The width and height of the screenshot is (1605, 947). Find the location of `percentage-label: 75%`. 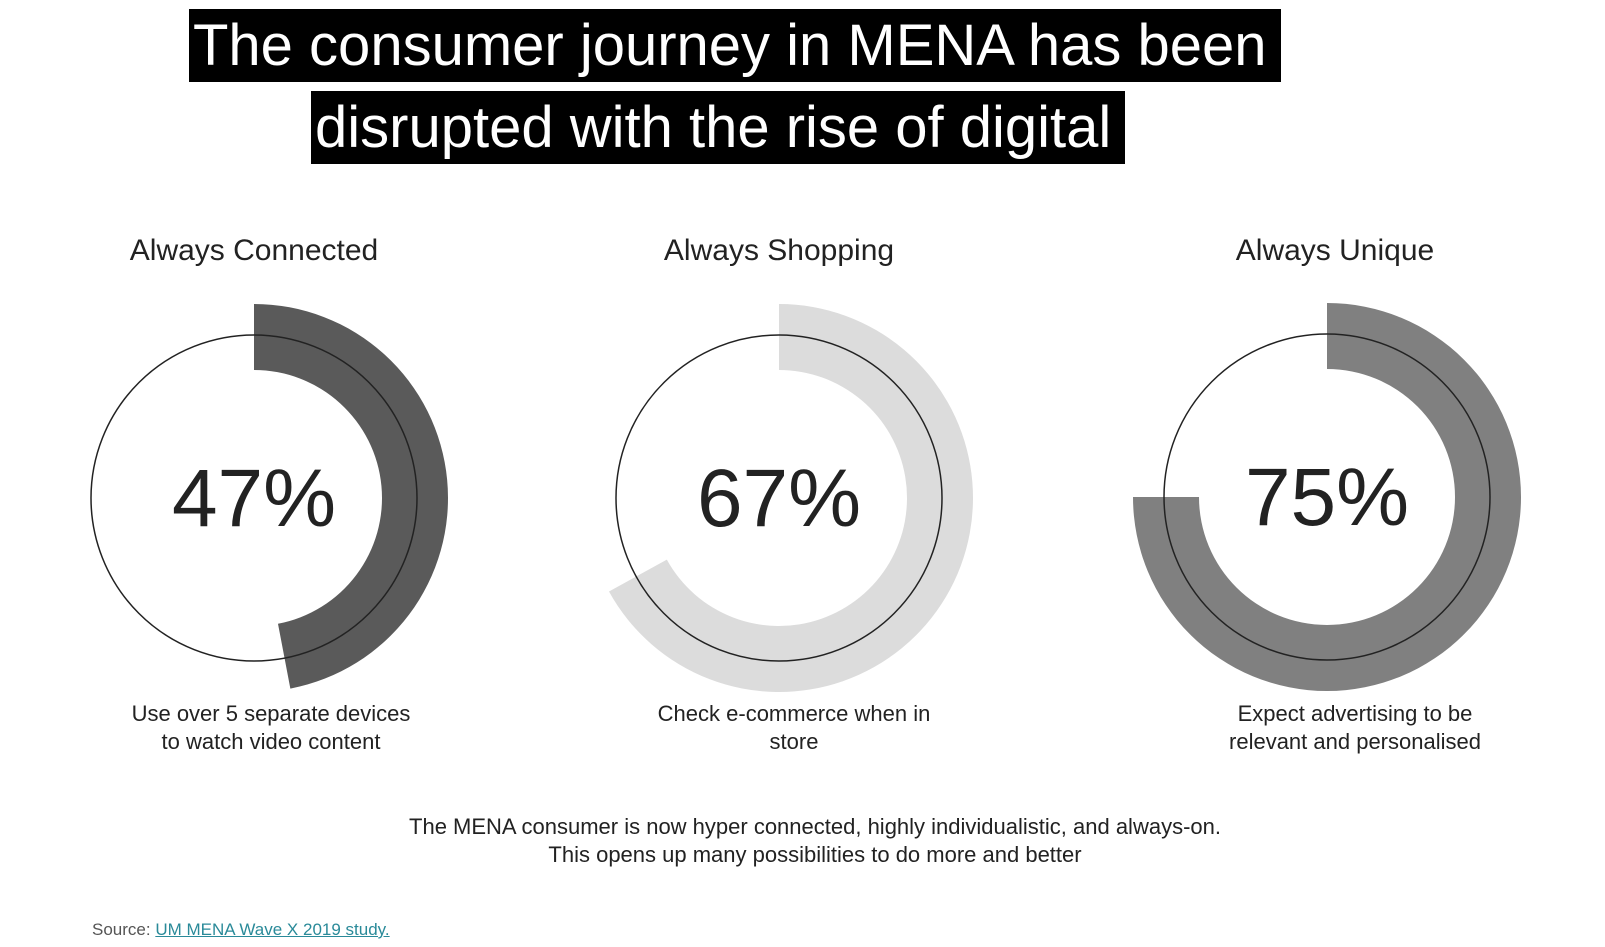

percentage-label: 75% is located at coordinates (1327, 497).